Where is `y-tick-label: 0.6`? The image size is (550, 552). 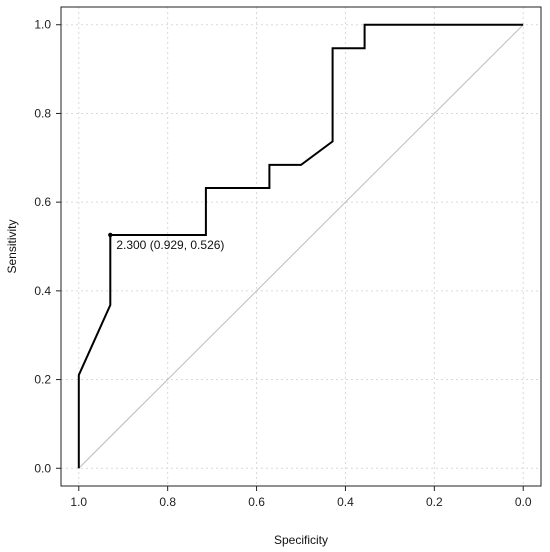
y-tick-label: 0.6 is located at coordinates (42, 202).